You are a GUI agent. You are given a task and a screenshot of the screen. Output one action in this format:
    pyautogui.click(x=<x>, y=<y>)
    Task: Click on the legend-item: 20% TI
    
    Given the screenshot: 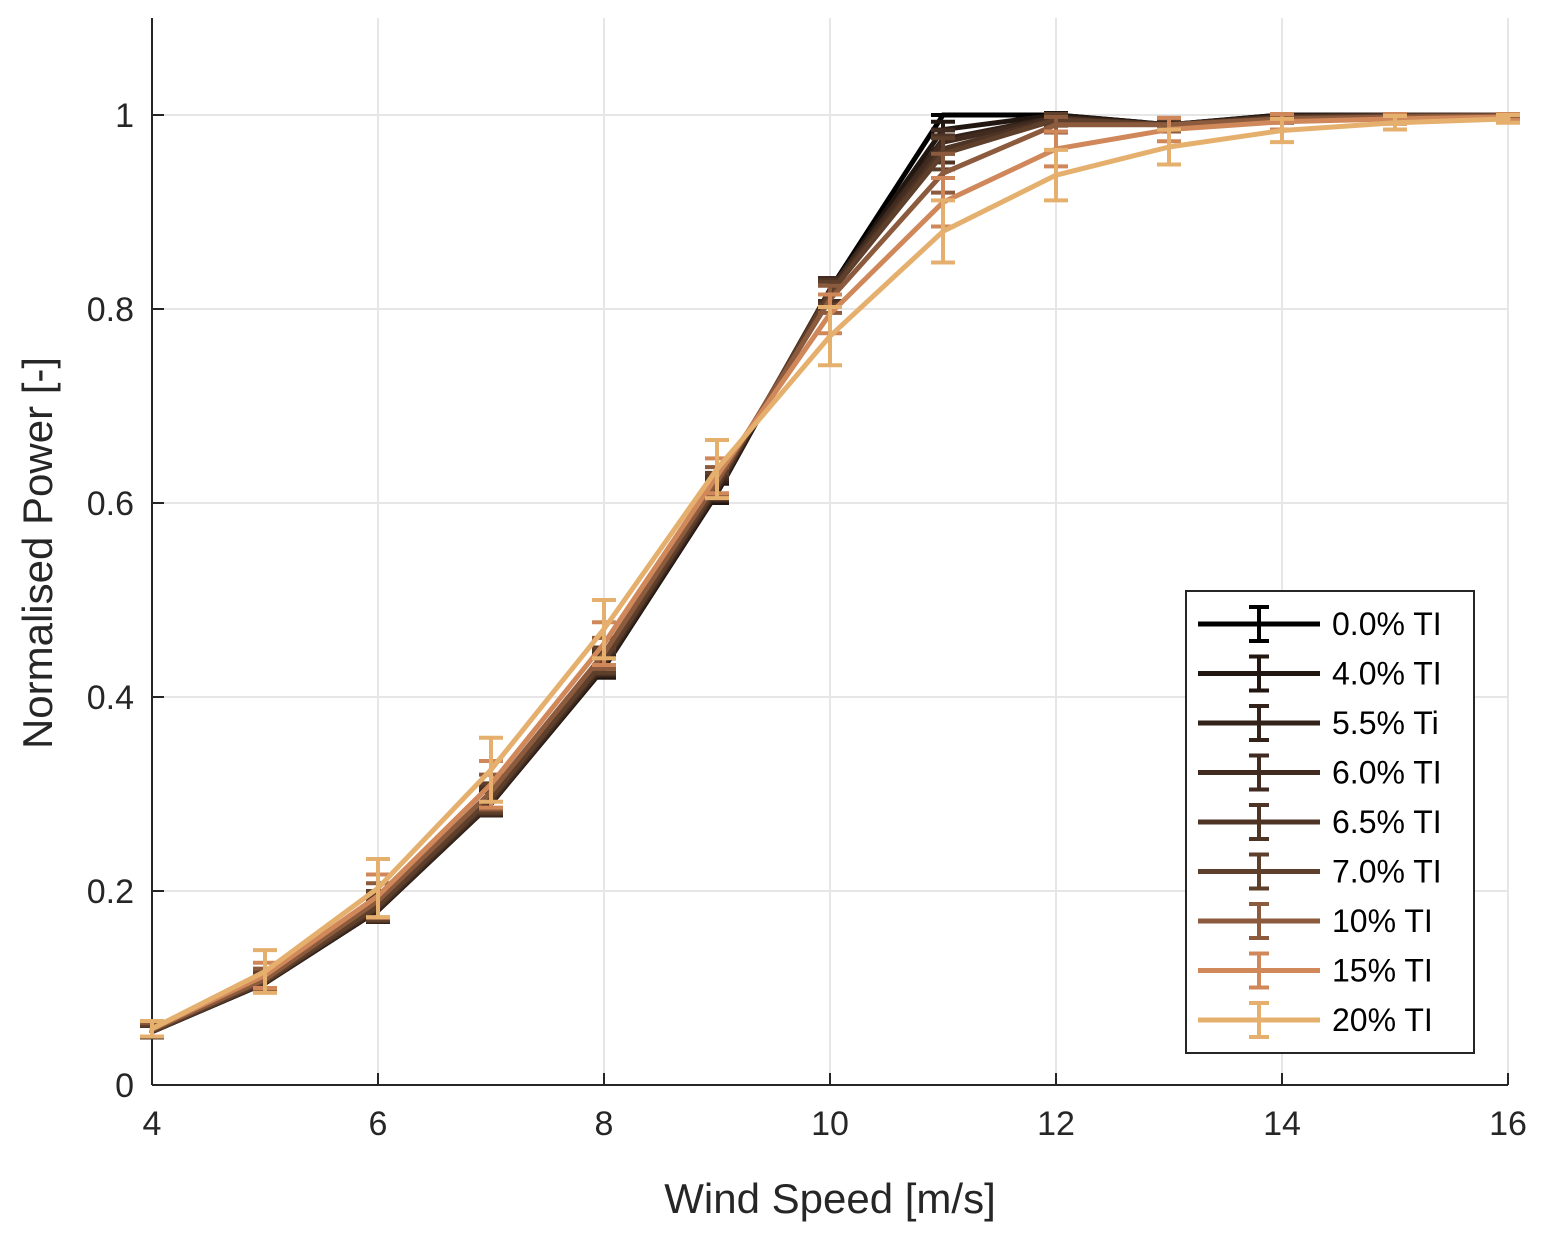 What is the action you would take?
    pyautogui.click(x=1315, y=1020)
    